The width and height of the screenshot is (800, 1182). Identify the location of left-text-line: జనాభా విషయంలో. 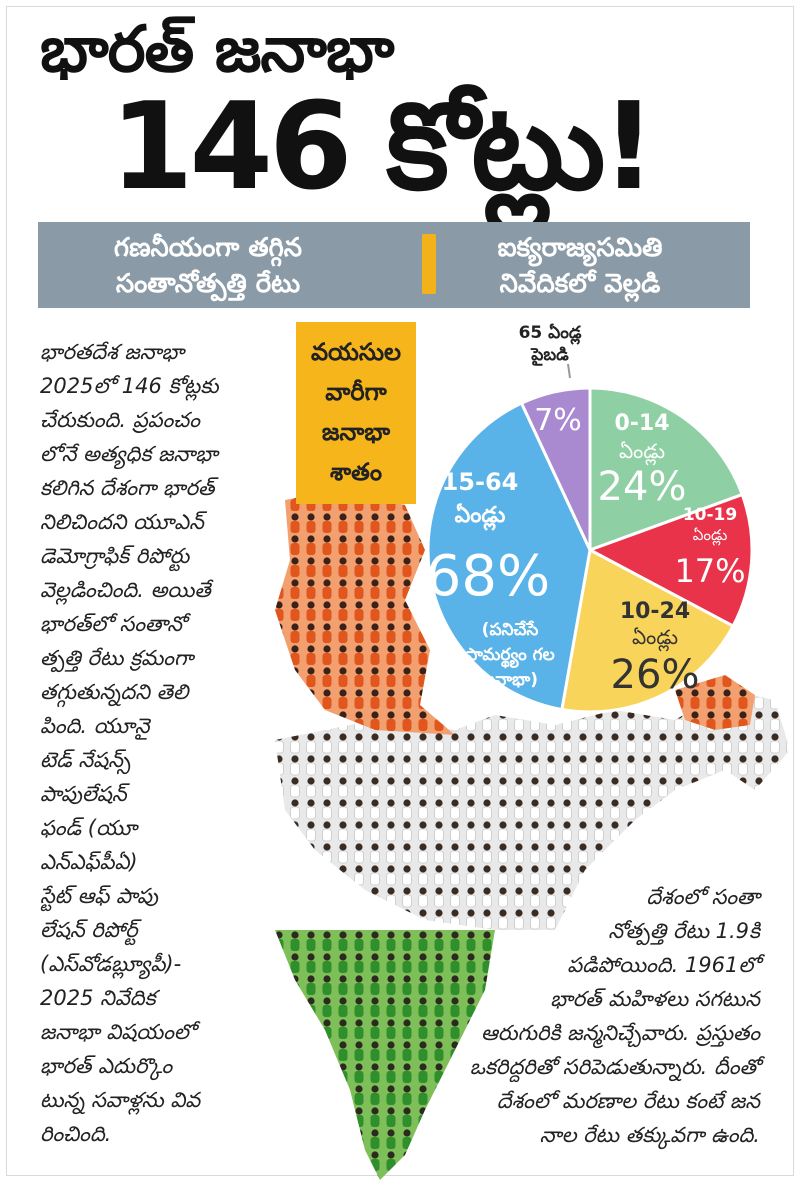
(118, 1032).